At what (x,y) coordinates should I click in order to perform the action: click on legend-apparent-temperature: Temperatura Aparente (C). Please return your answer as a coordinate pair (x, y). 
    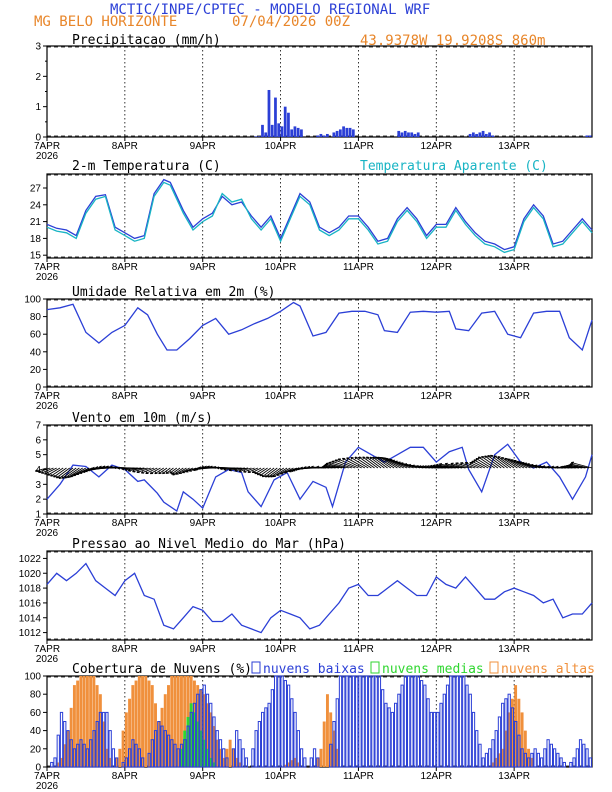
    Looking at the image, I should click on (454, 166).